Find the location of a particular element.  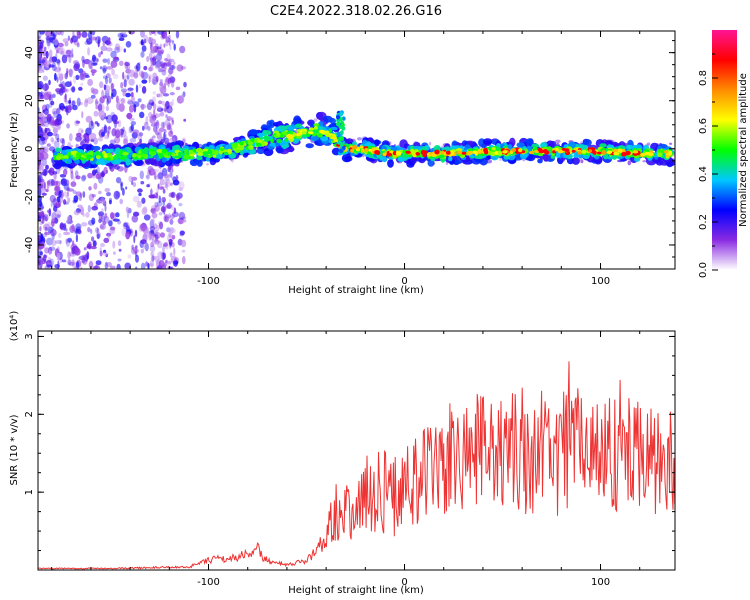

colorbar-tick-label: 0.6 is located at coordinates (703, 126).